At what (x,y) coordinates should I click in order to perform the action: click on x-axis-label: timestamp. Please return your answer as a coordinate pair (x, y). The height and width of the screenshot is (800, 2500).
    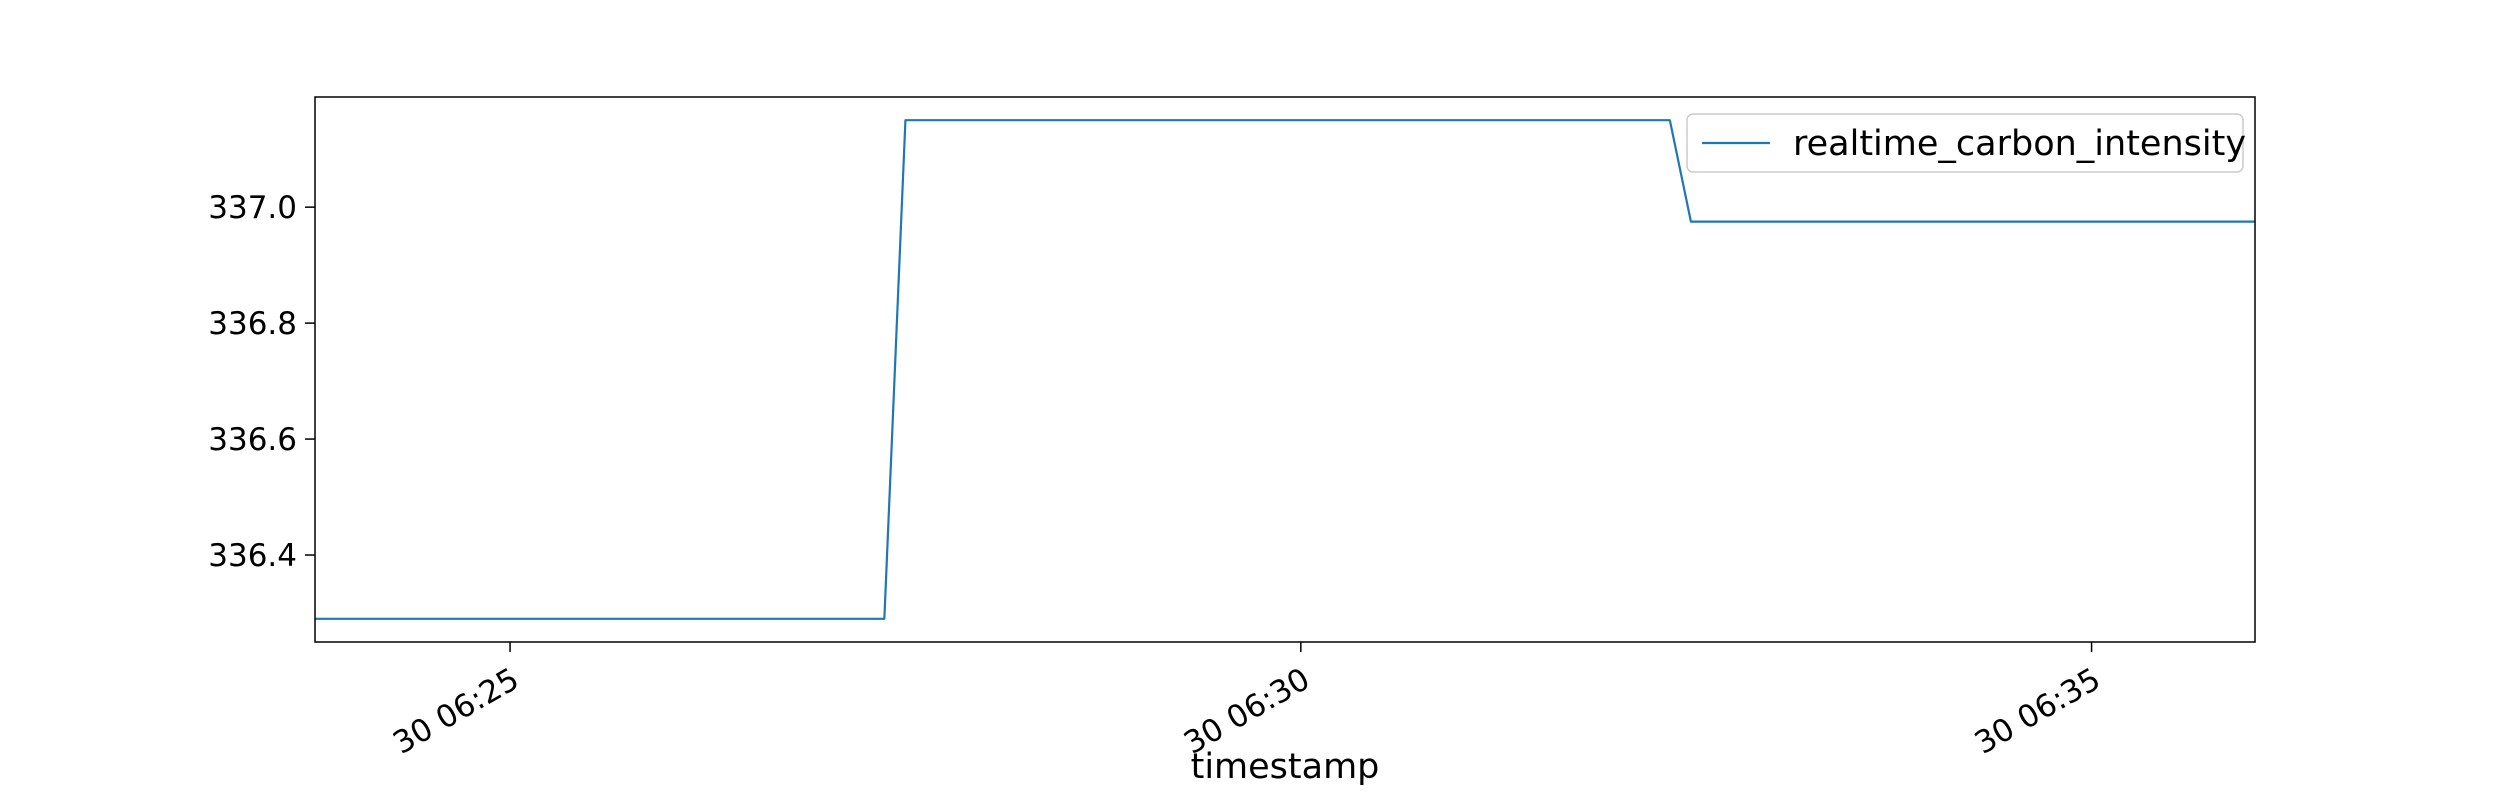
    Looking at the image, I should click on (1285, 767).